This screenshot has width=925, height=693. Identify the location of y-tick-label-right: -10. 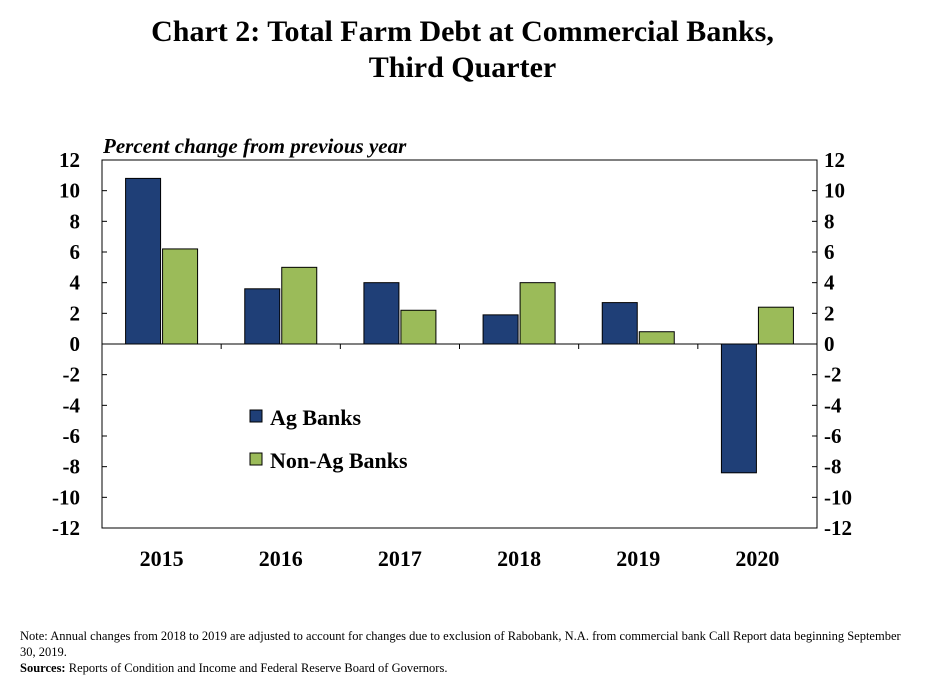
(838, 497).